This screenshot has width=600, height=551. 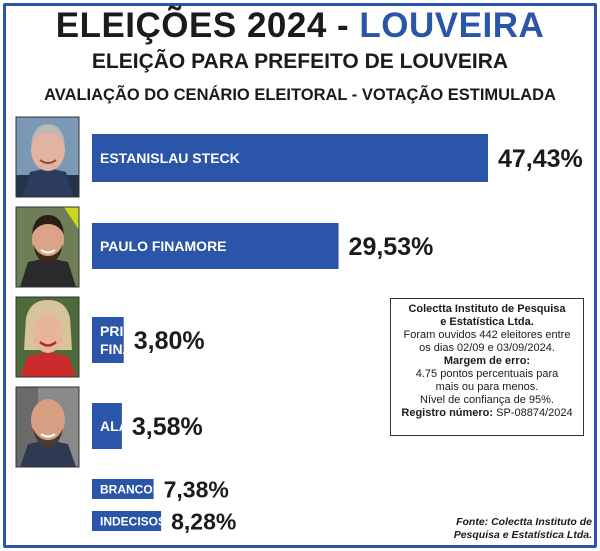 I want to click on photo-alan-jacui, so click(x=47, y=427).